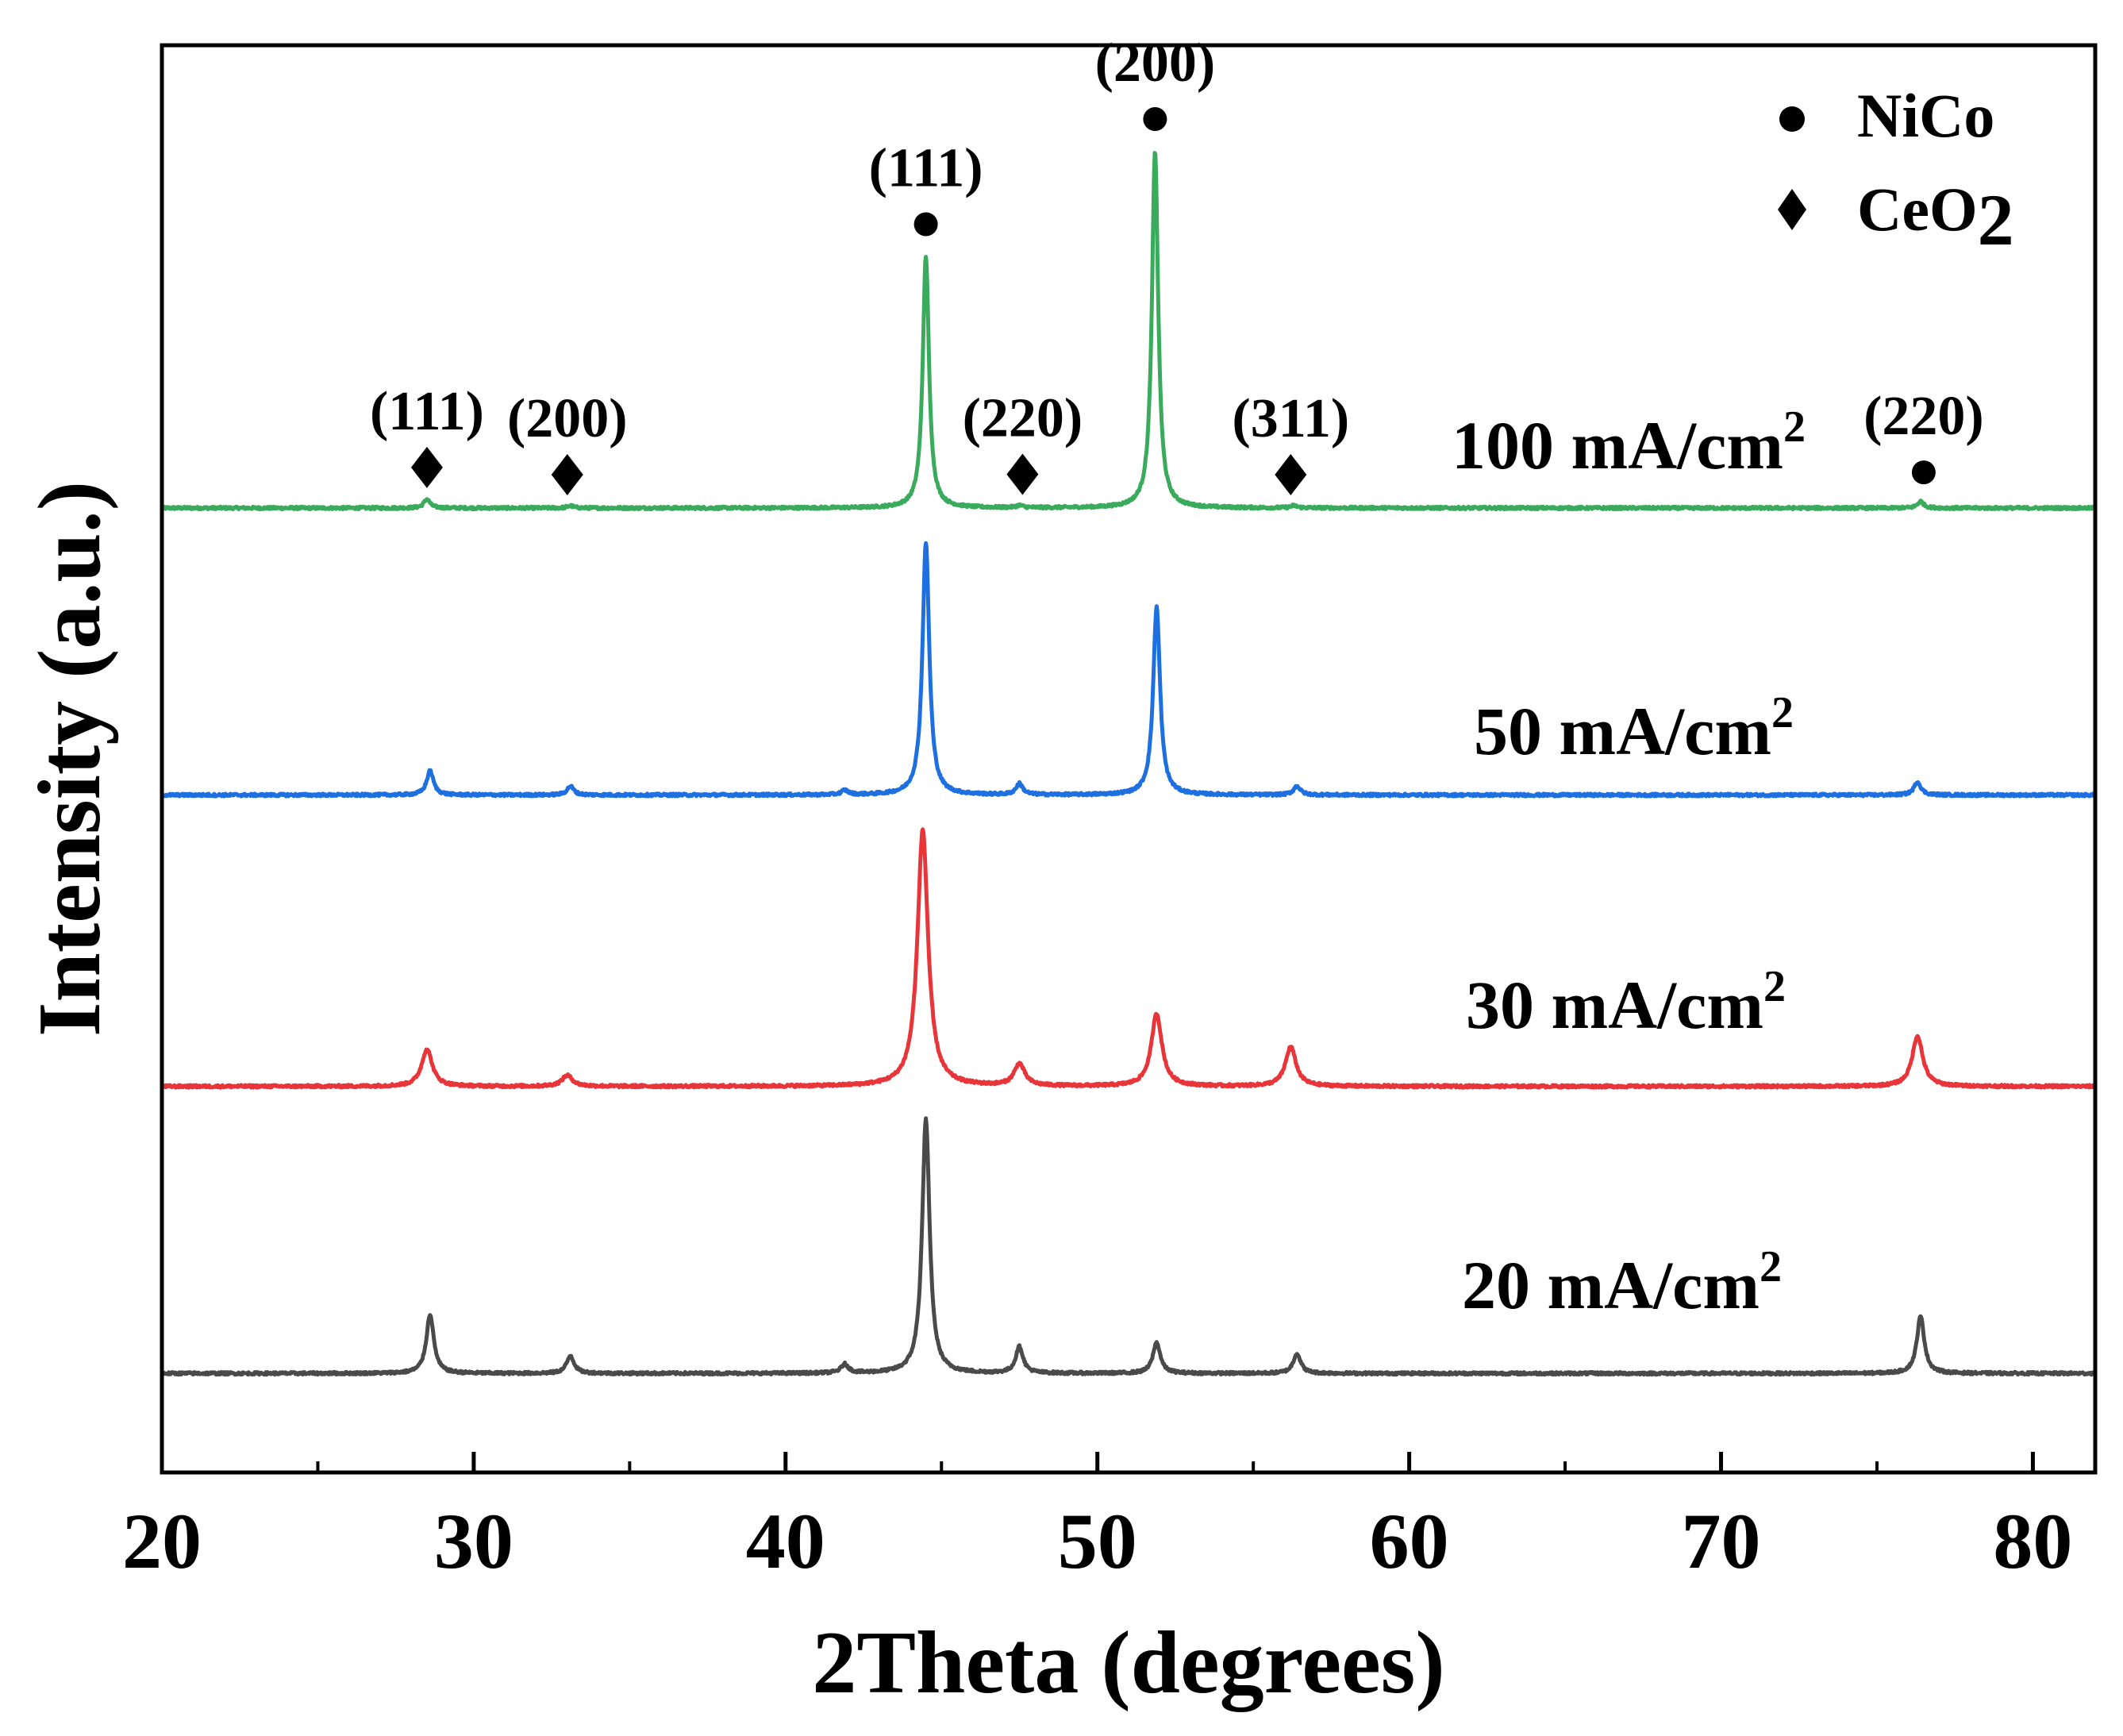 The width and height of the screenshot is (2123, 1736). I want to click on legend-nico-marker, so click(1792, 119).